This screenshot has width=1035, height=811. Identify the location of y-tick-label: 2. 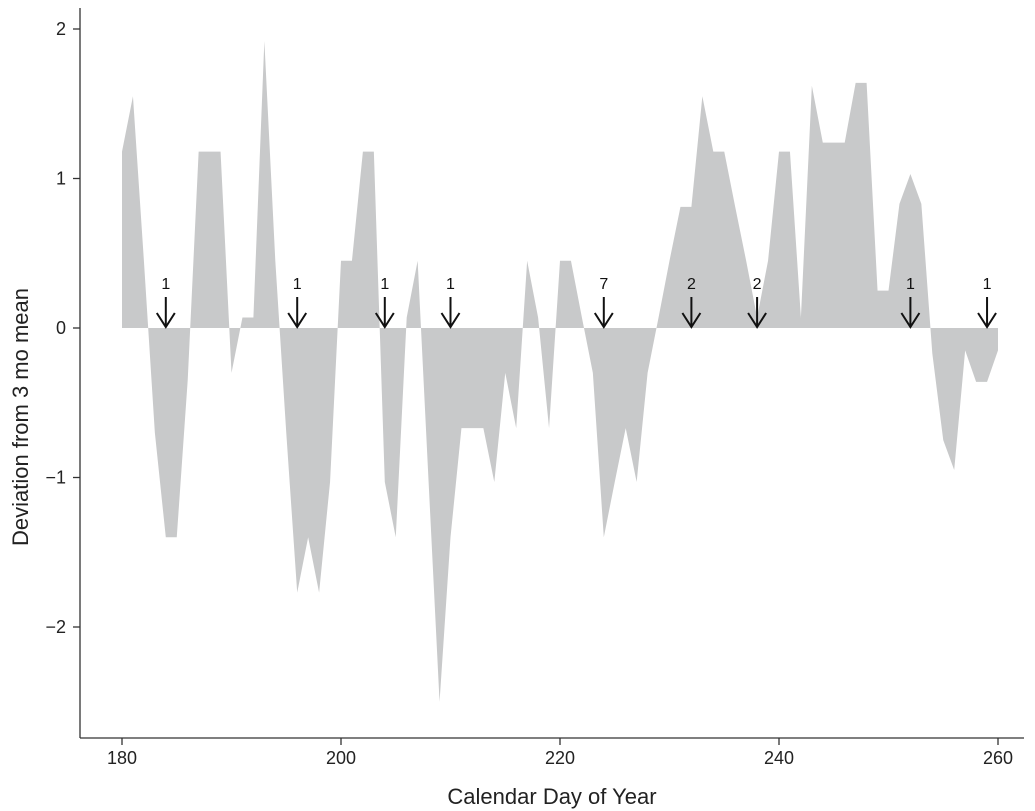
(61, 29).